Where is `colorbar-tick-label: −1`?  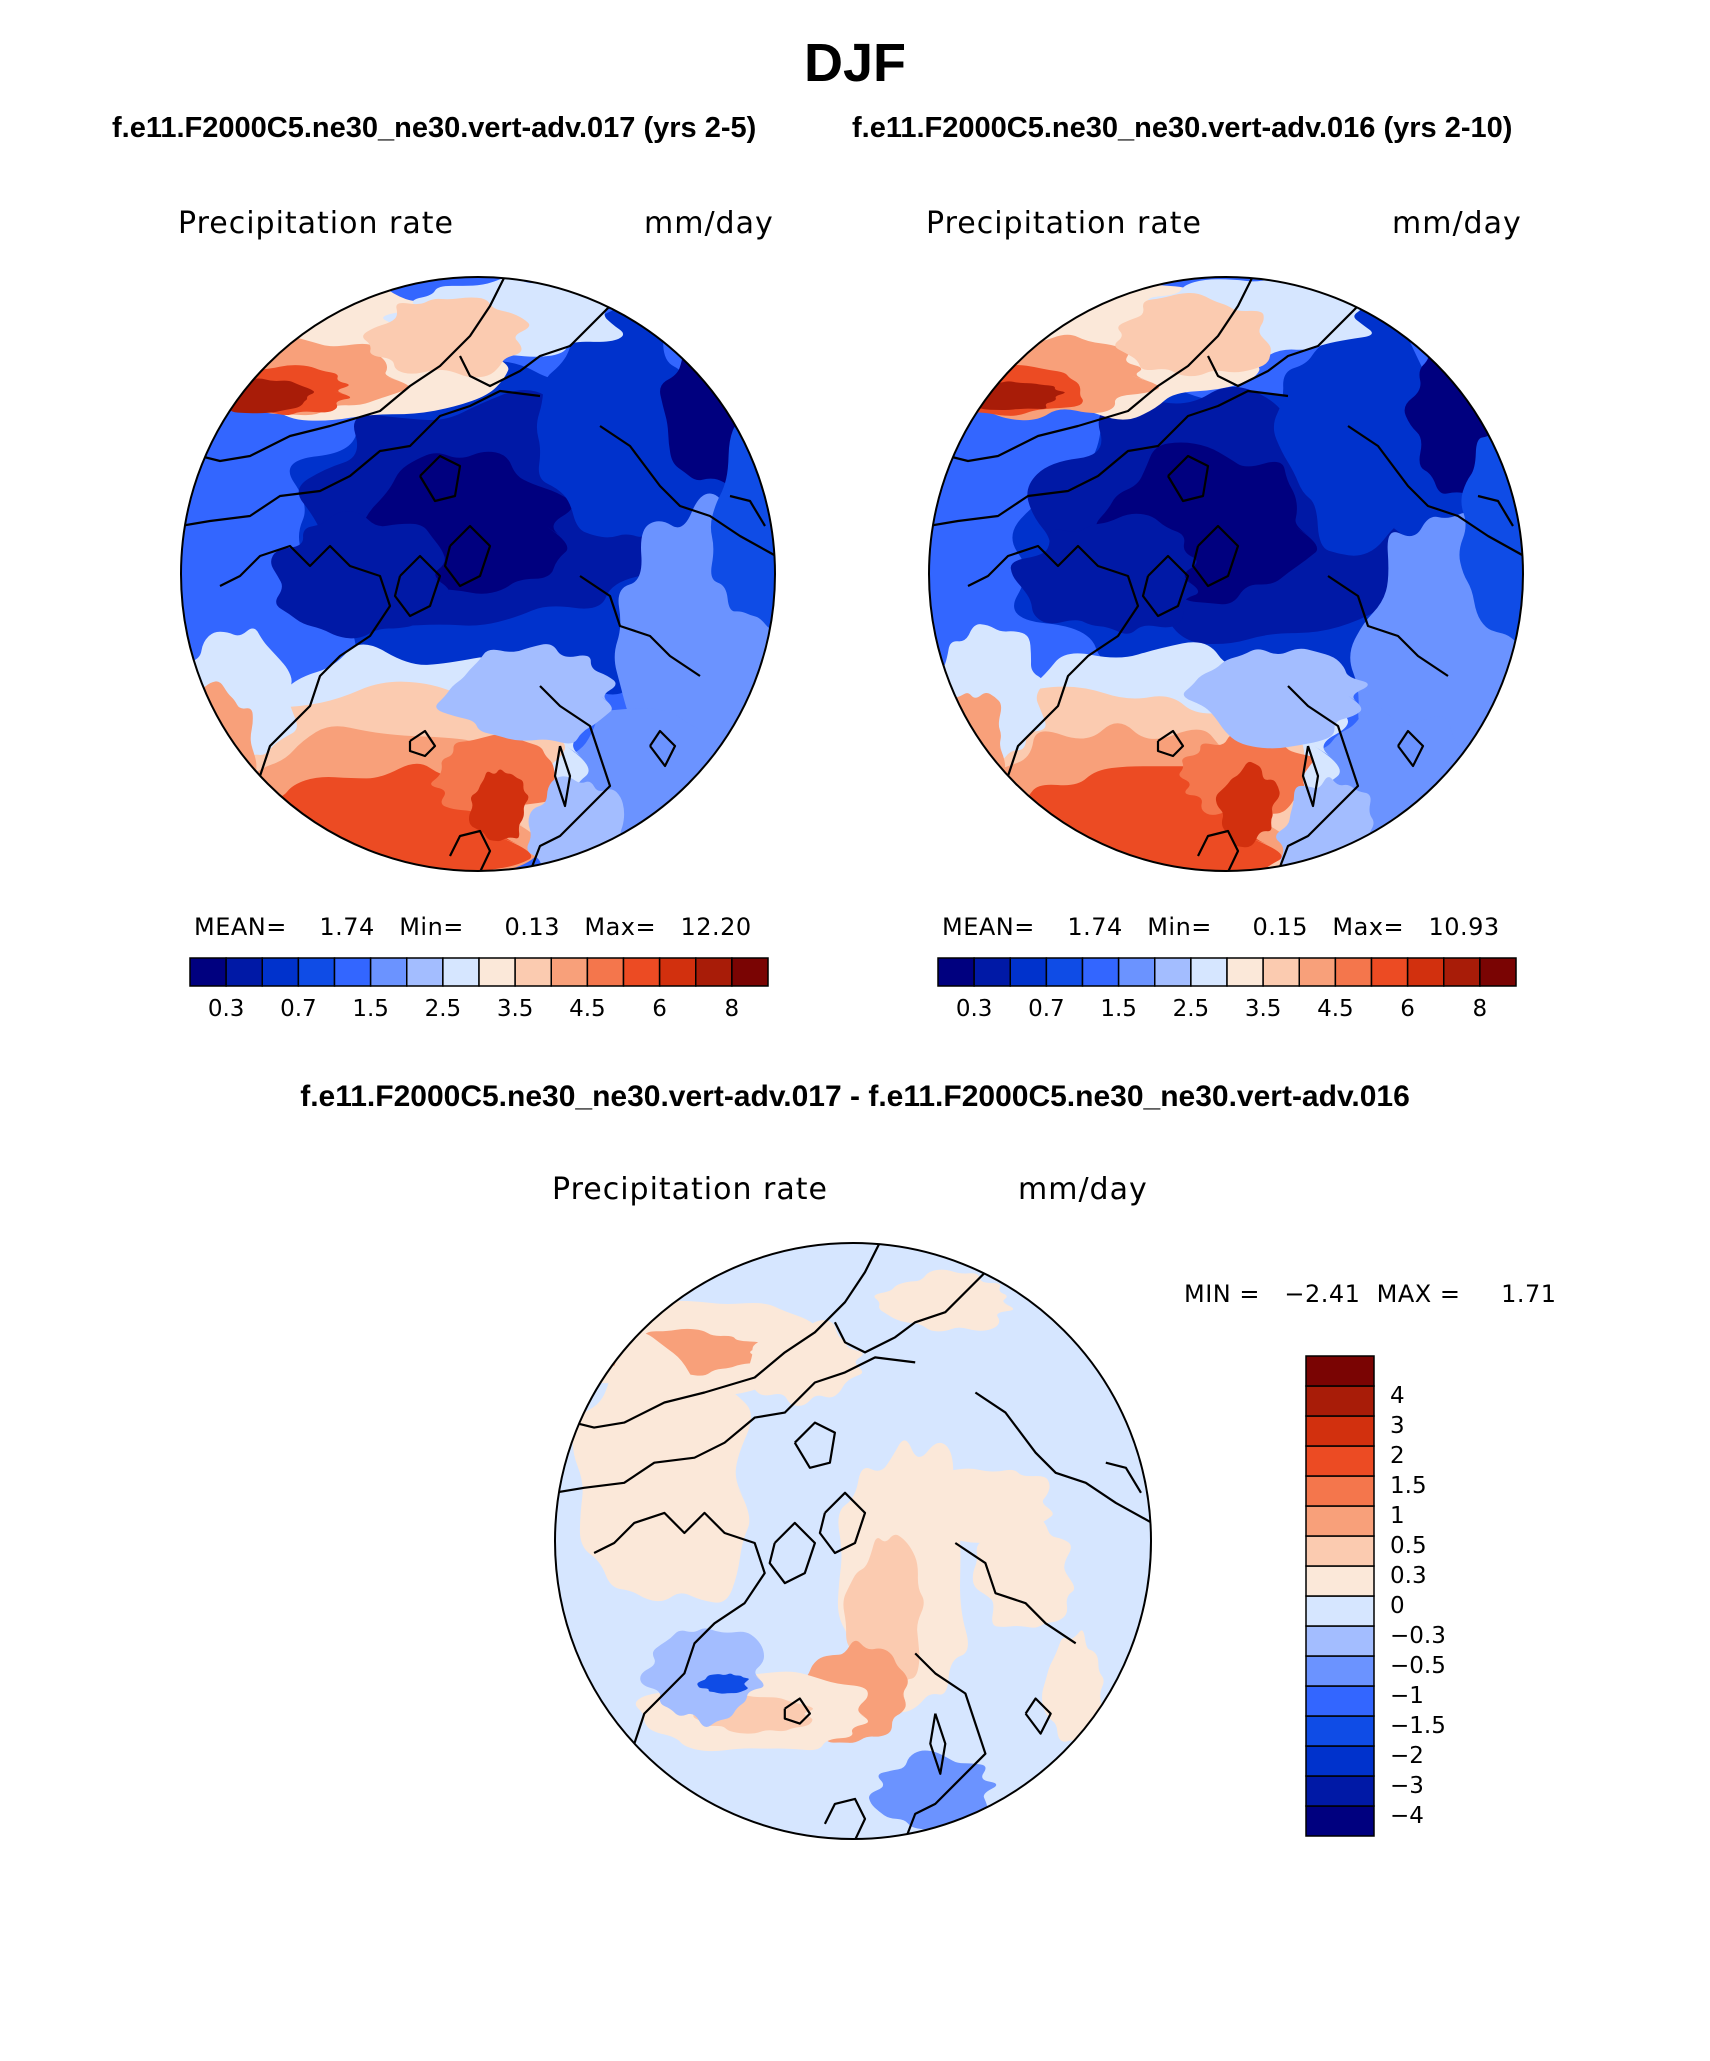
colorbar-tick-label: −1 is located at coordinates (1407, 1696).